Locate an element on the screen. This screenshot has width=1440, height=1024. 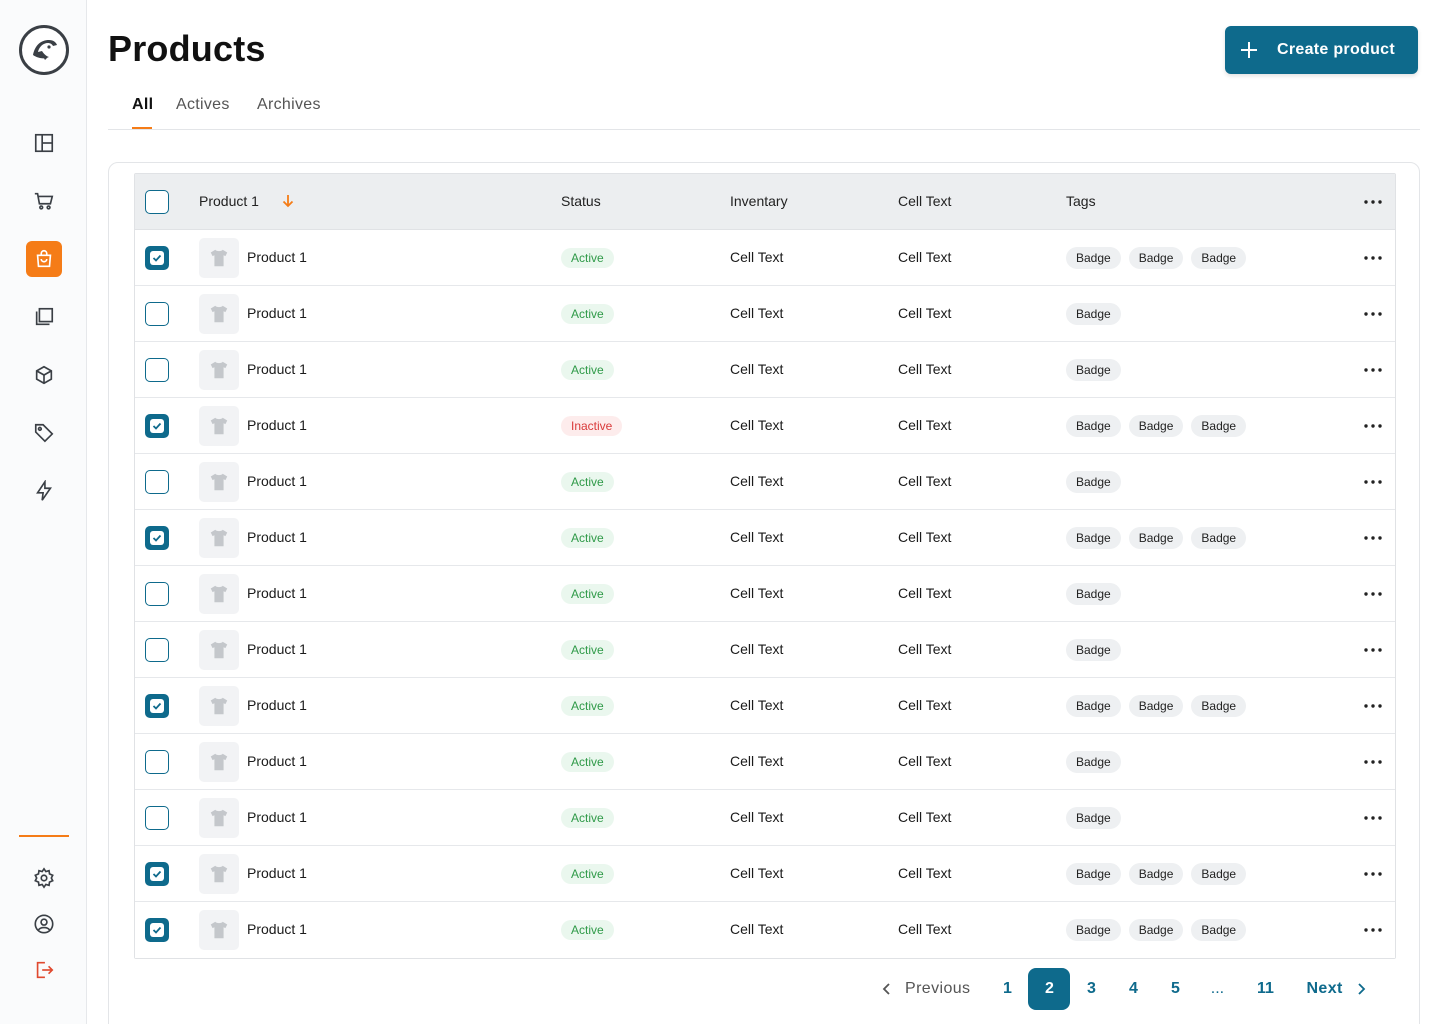
column-header-inventory: Inventary is located at coordinates (759, 201).